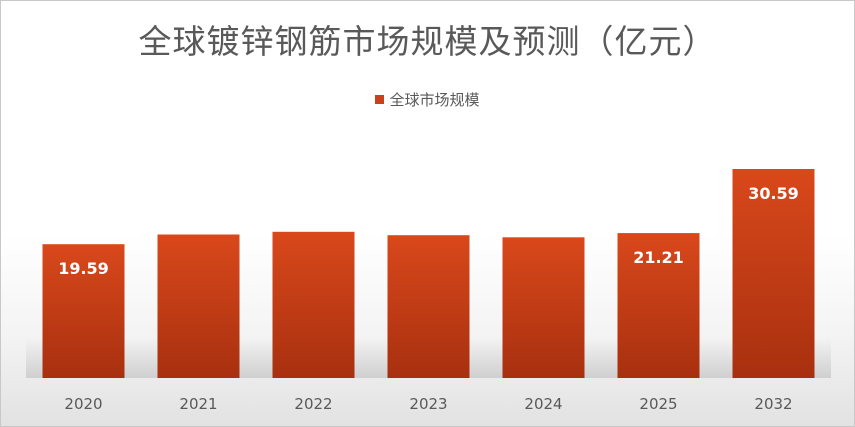 Image resolution: width=855 pixels, height=427 pixels. What do you see at coordinates (83, 268) in the screenshot?
I see `data-label-2020: 19.59` at bounding box center [83, 268].